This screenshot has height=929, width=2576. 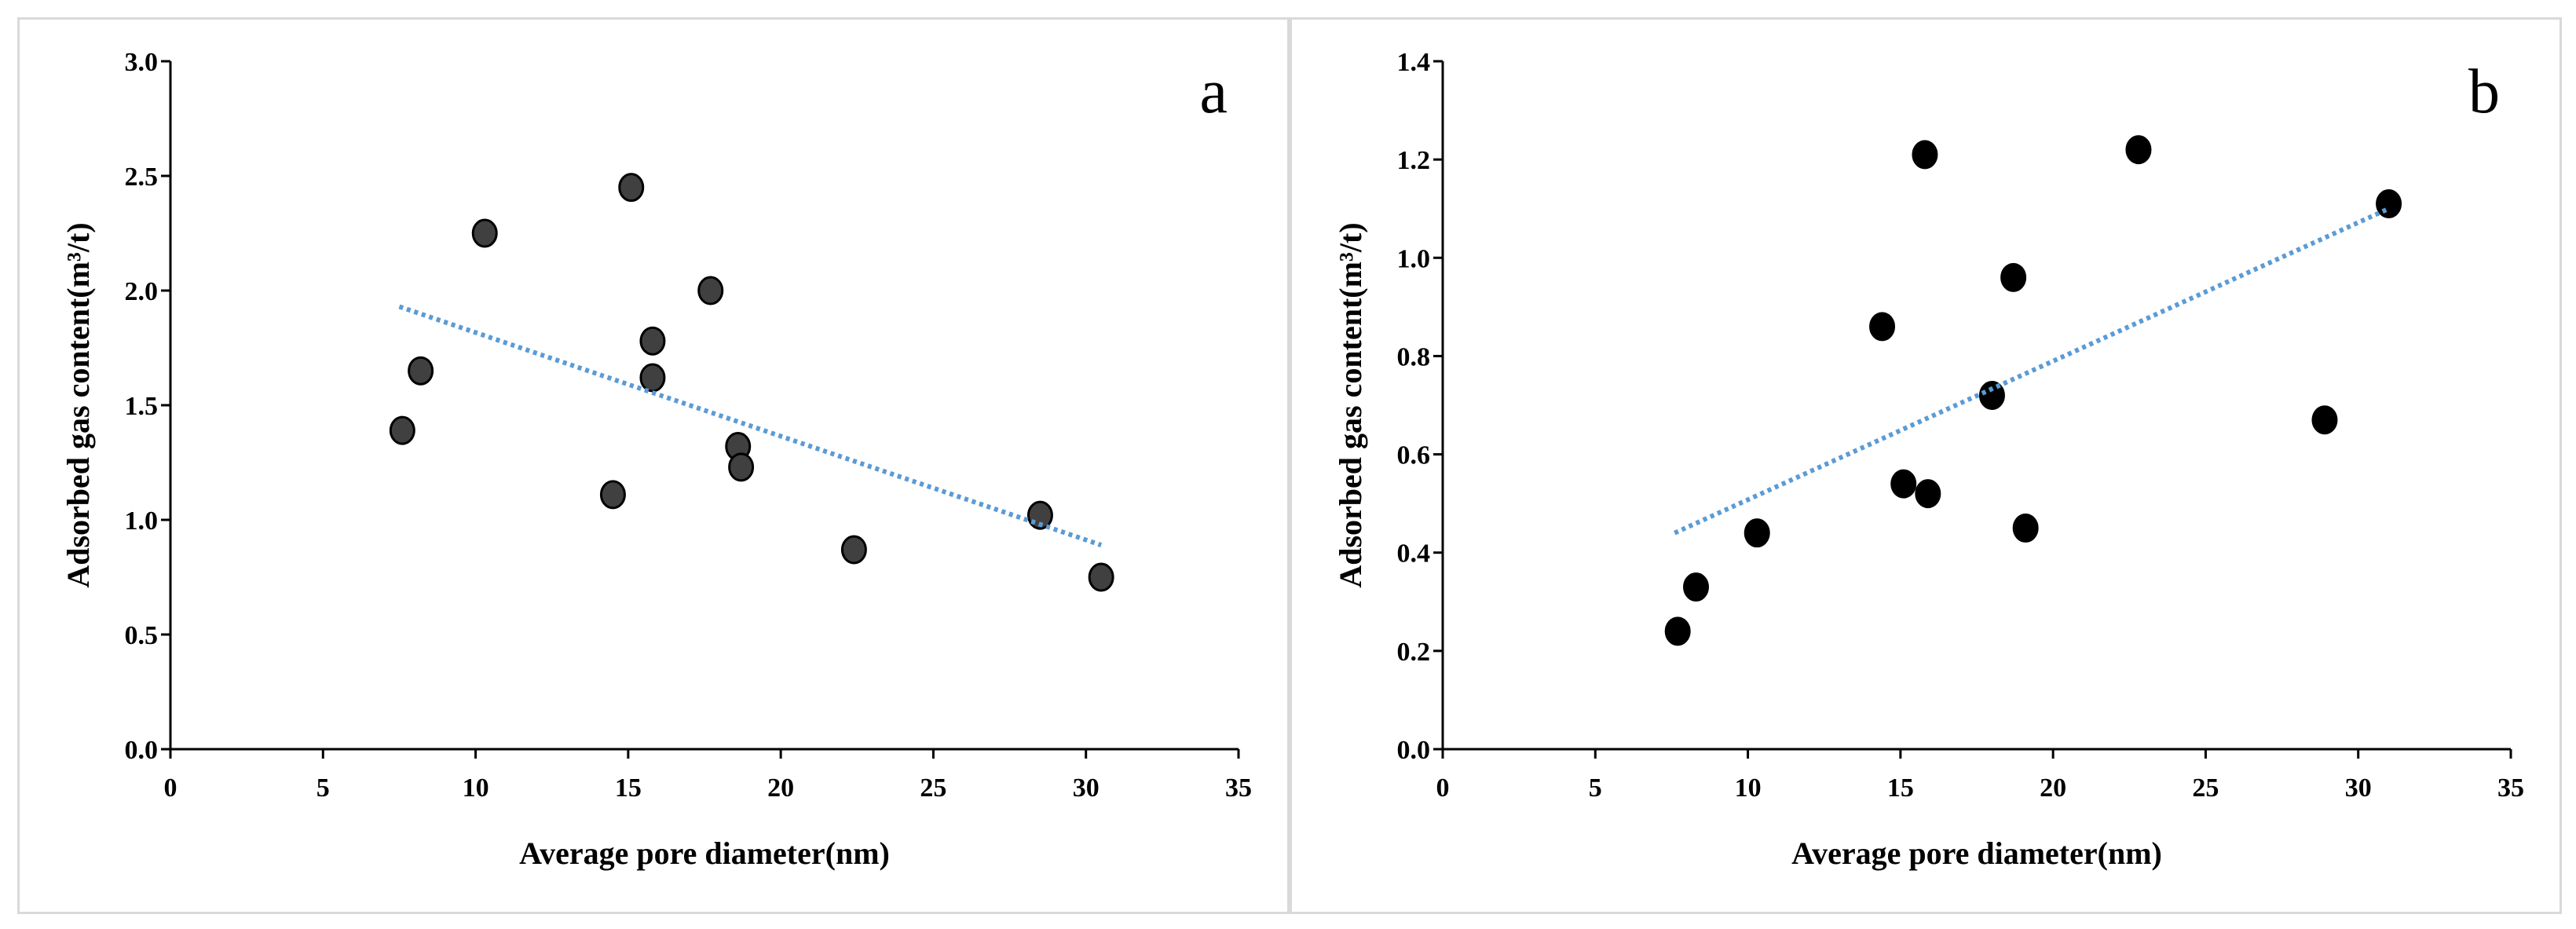 I want to click on chart-b-trendline, so click(x=2032, y=371).